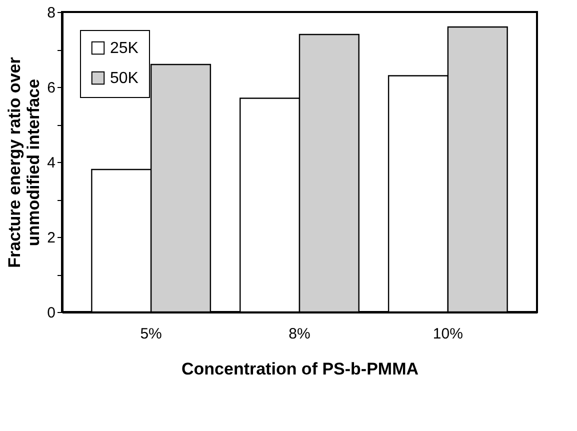 The width and height of the screenshot is (577, 431). I want to click on x-axis-title: Concentration of PS-b-PMMA, so click(300, 369).